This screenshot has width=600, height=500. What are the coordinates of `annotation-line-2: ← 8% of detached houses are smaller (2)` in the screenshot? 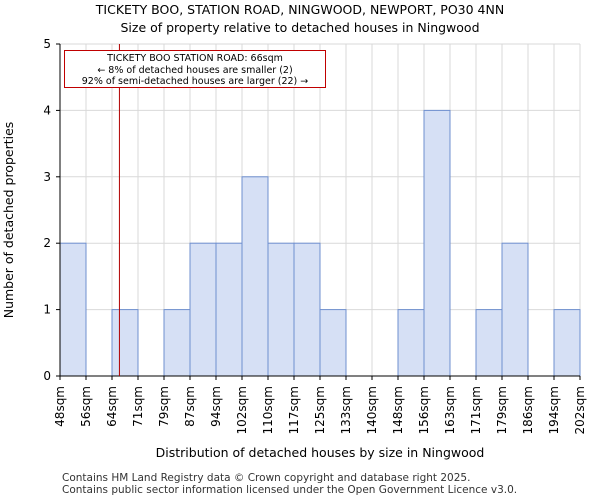 It's located at (195, 70).